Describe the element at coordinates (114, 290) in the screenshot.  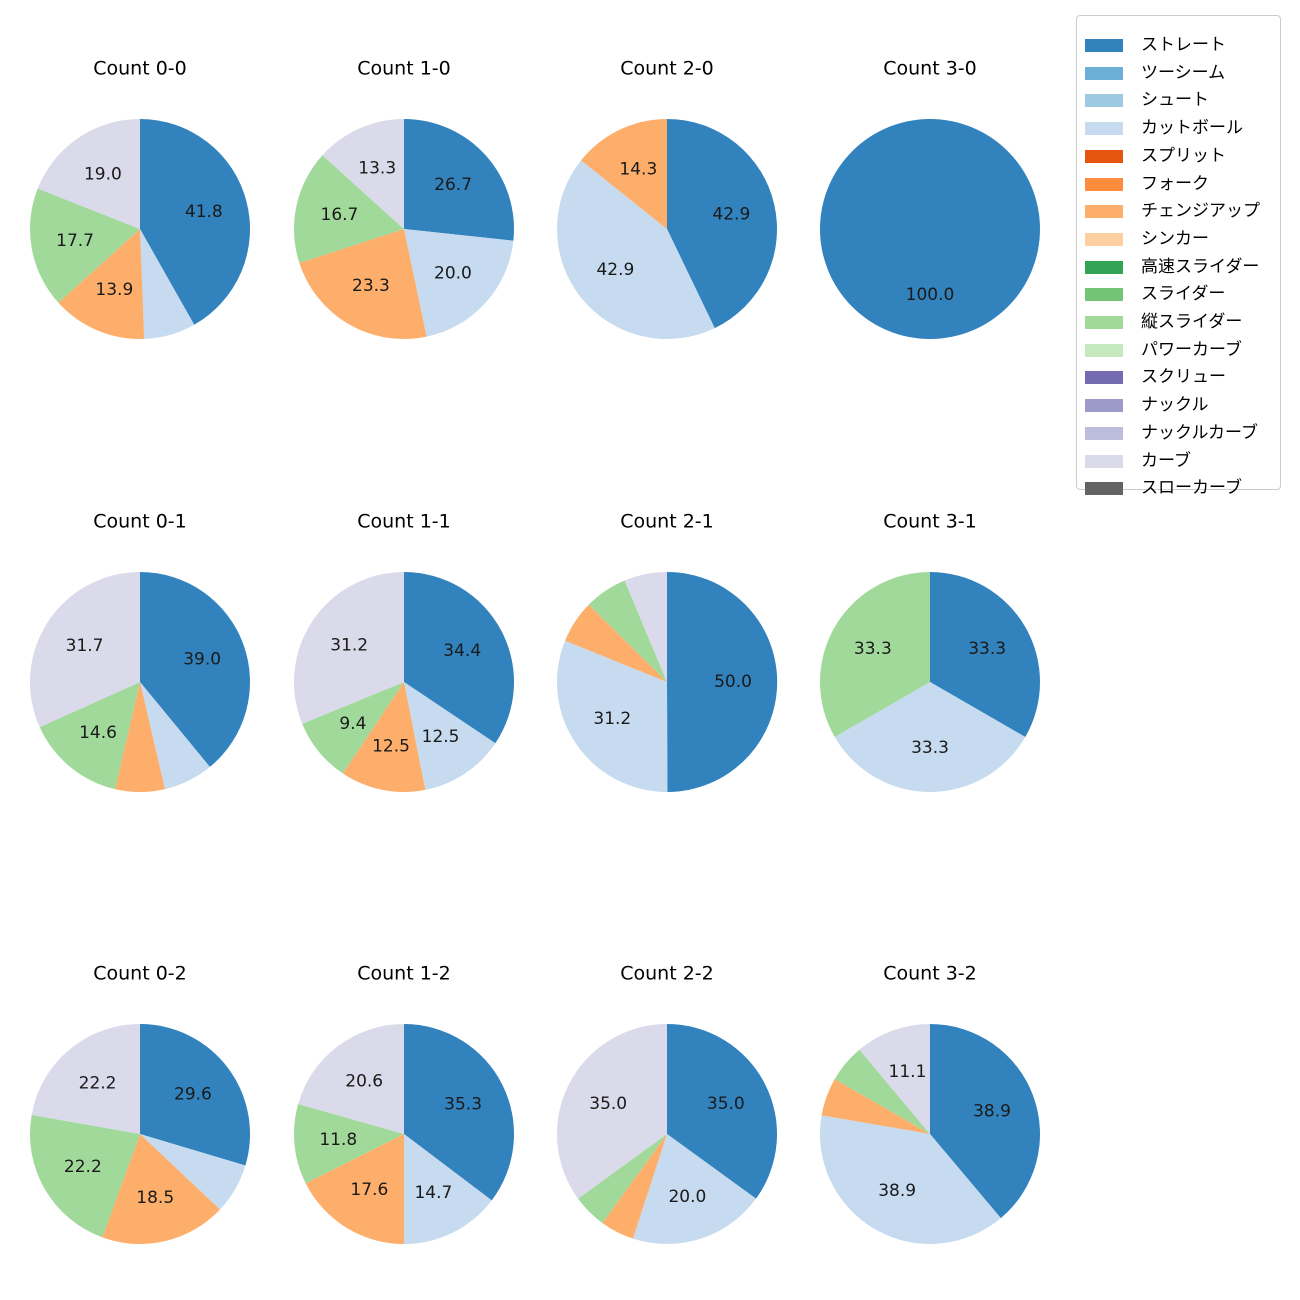
I see `slice-data-label: 13.9` at that location.